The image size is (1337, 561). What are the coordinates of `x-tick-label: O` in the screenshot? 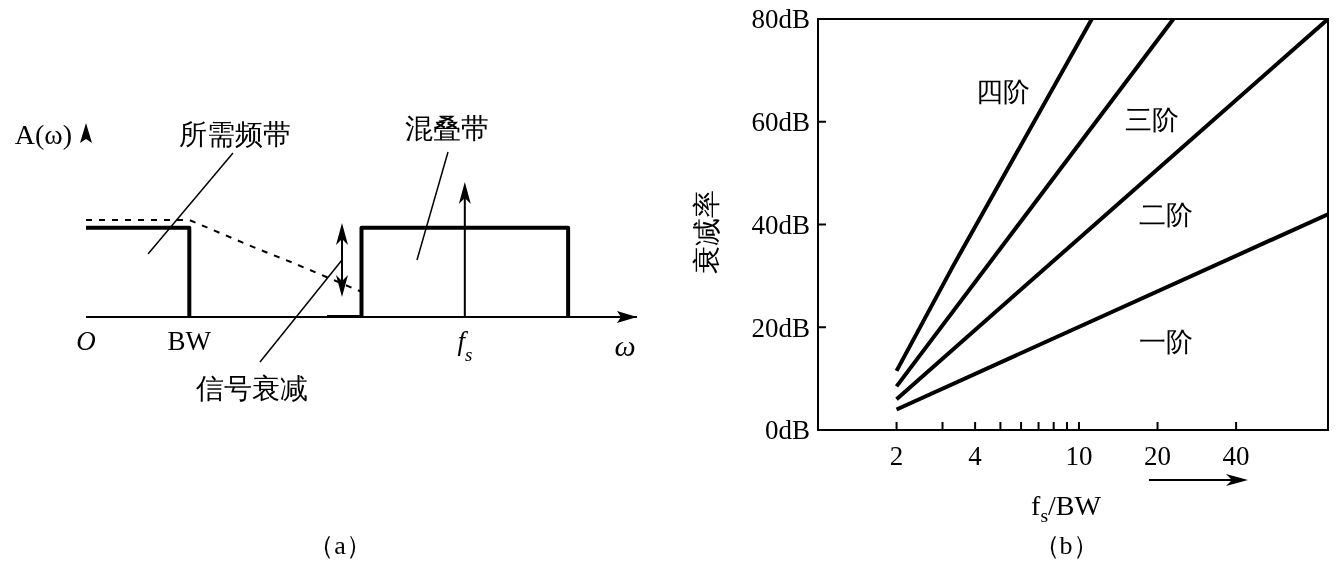 It's located at (86, 341).